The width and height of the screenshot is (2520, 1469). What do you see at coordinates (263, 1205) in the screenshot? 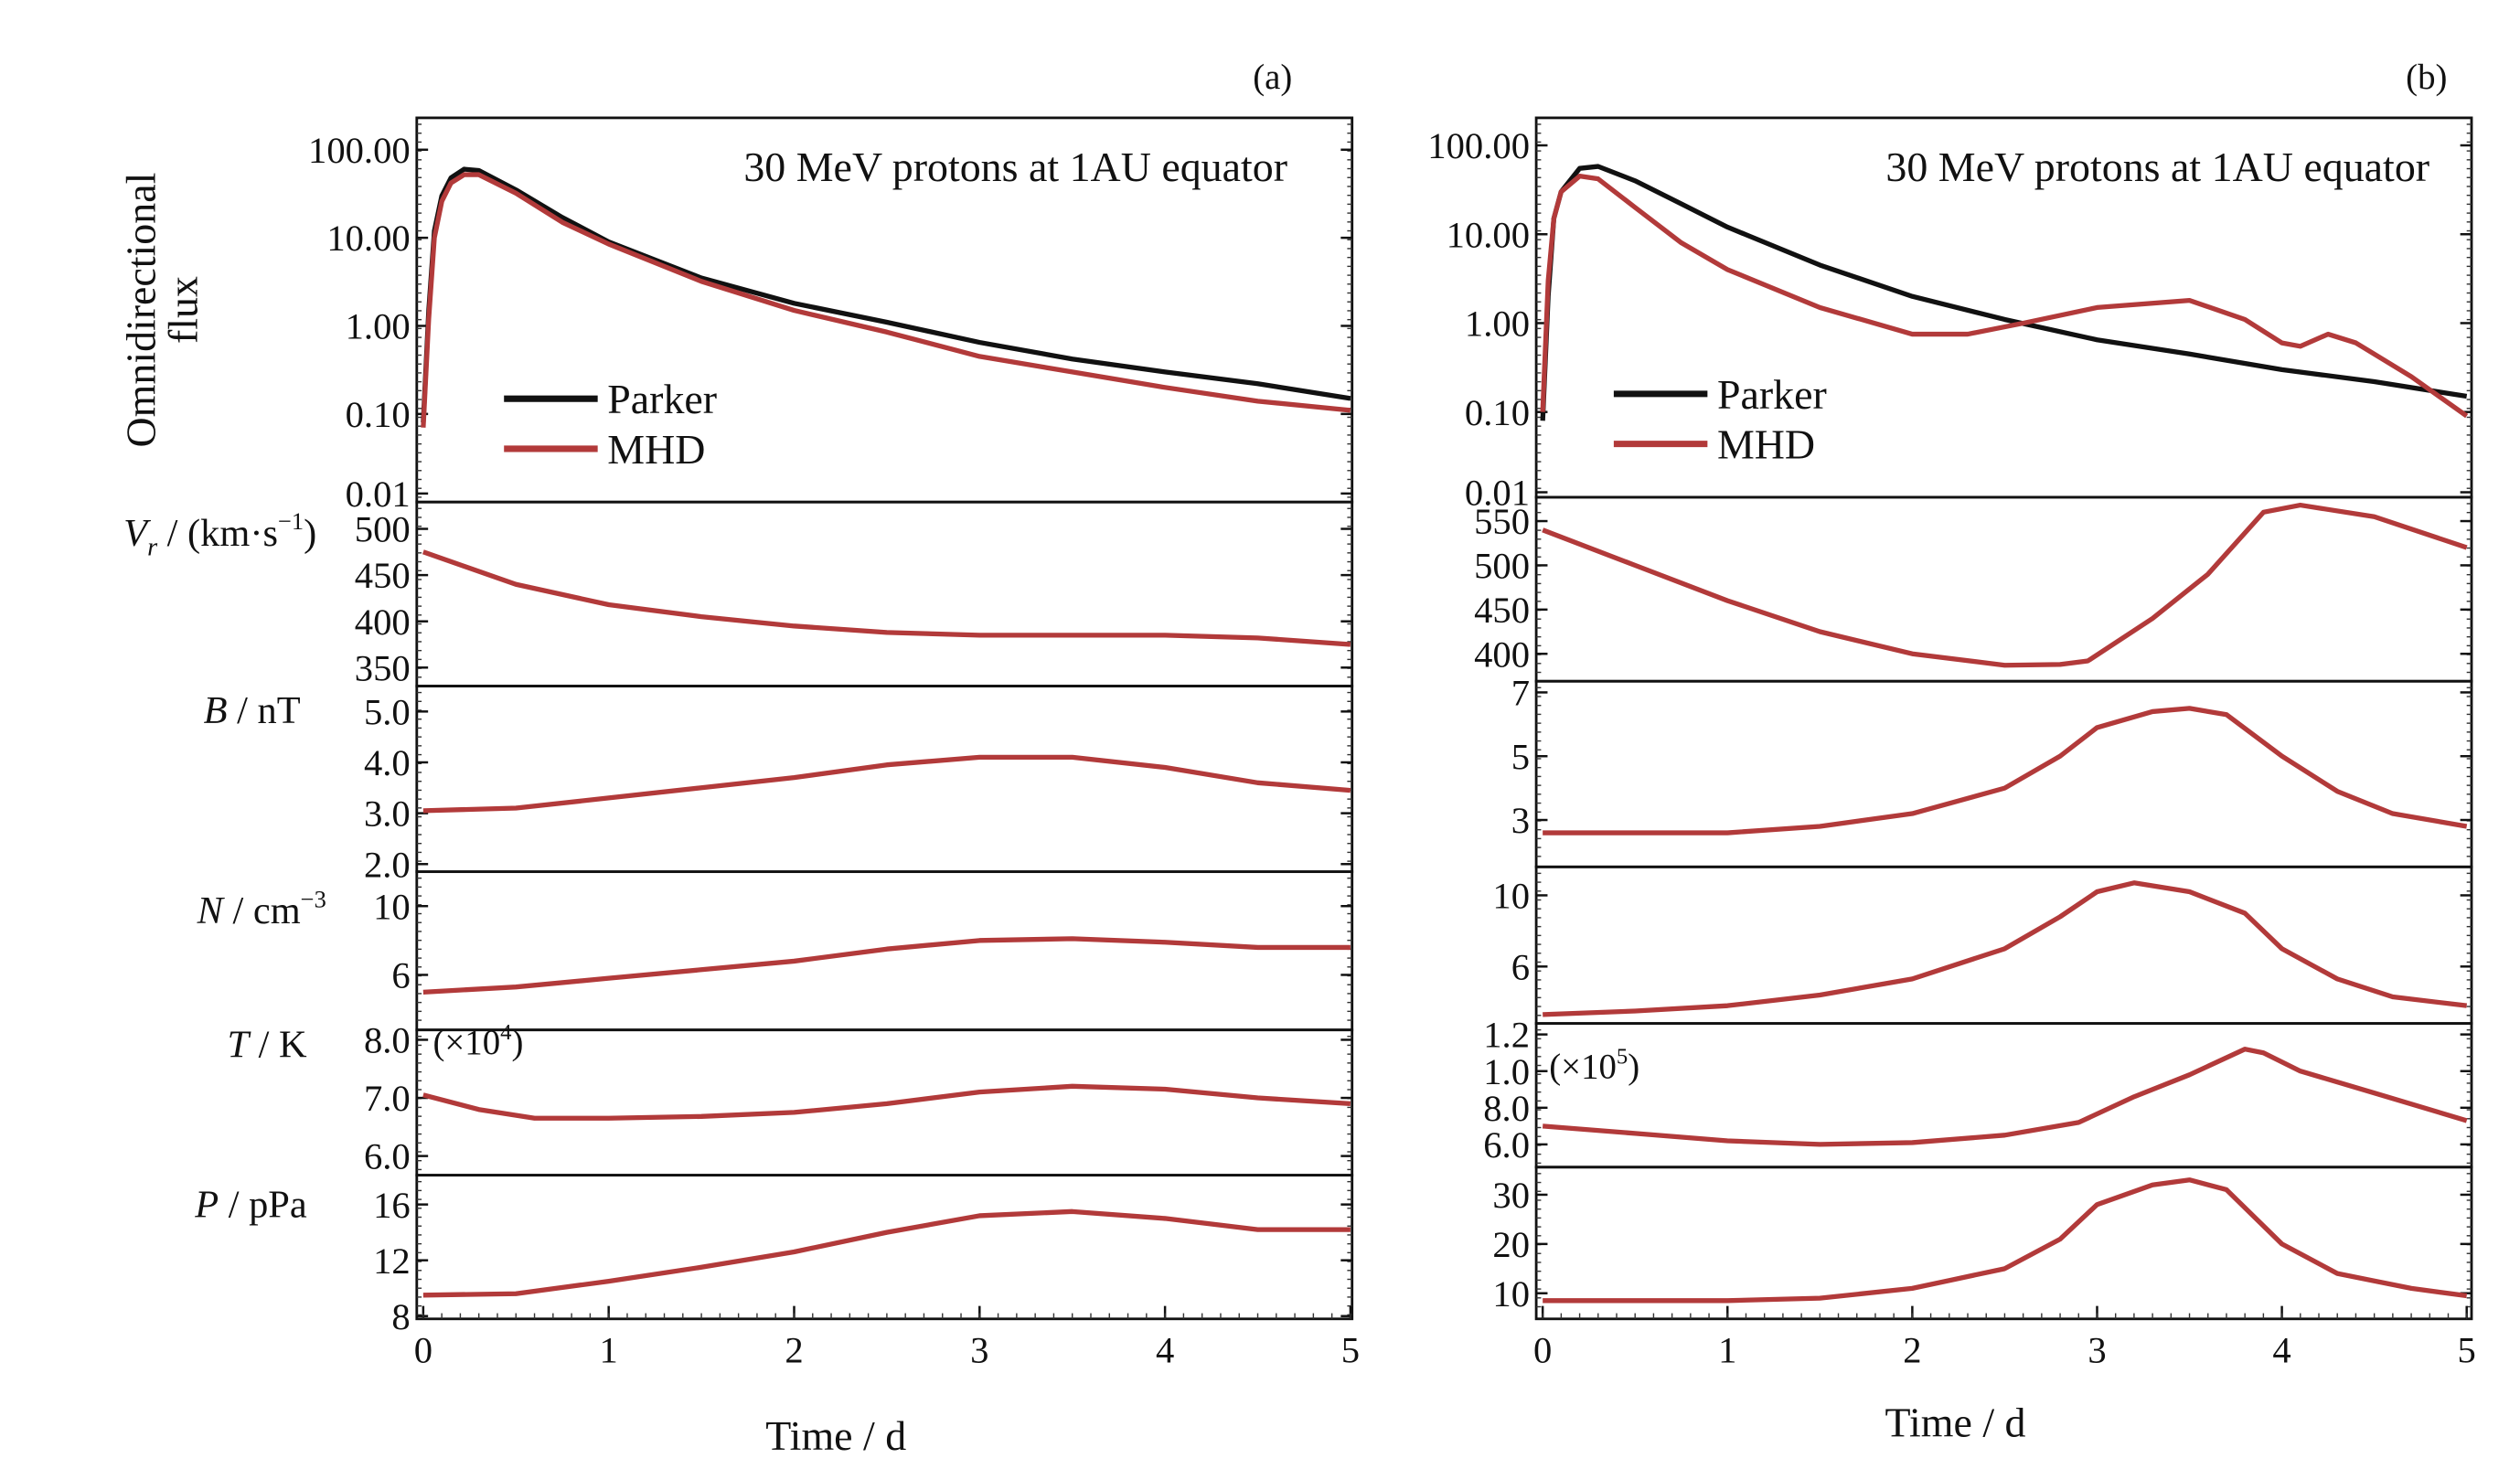
I see `label-part: / pPa` at bounding box center [263, 1205].